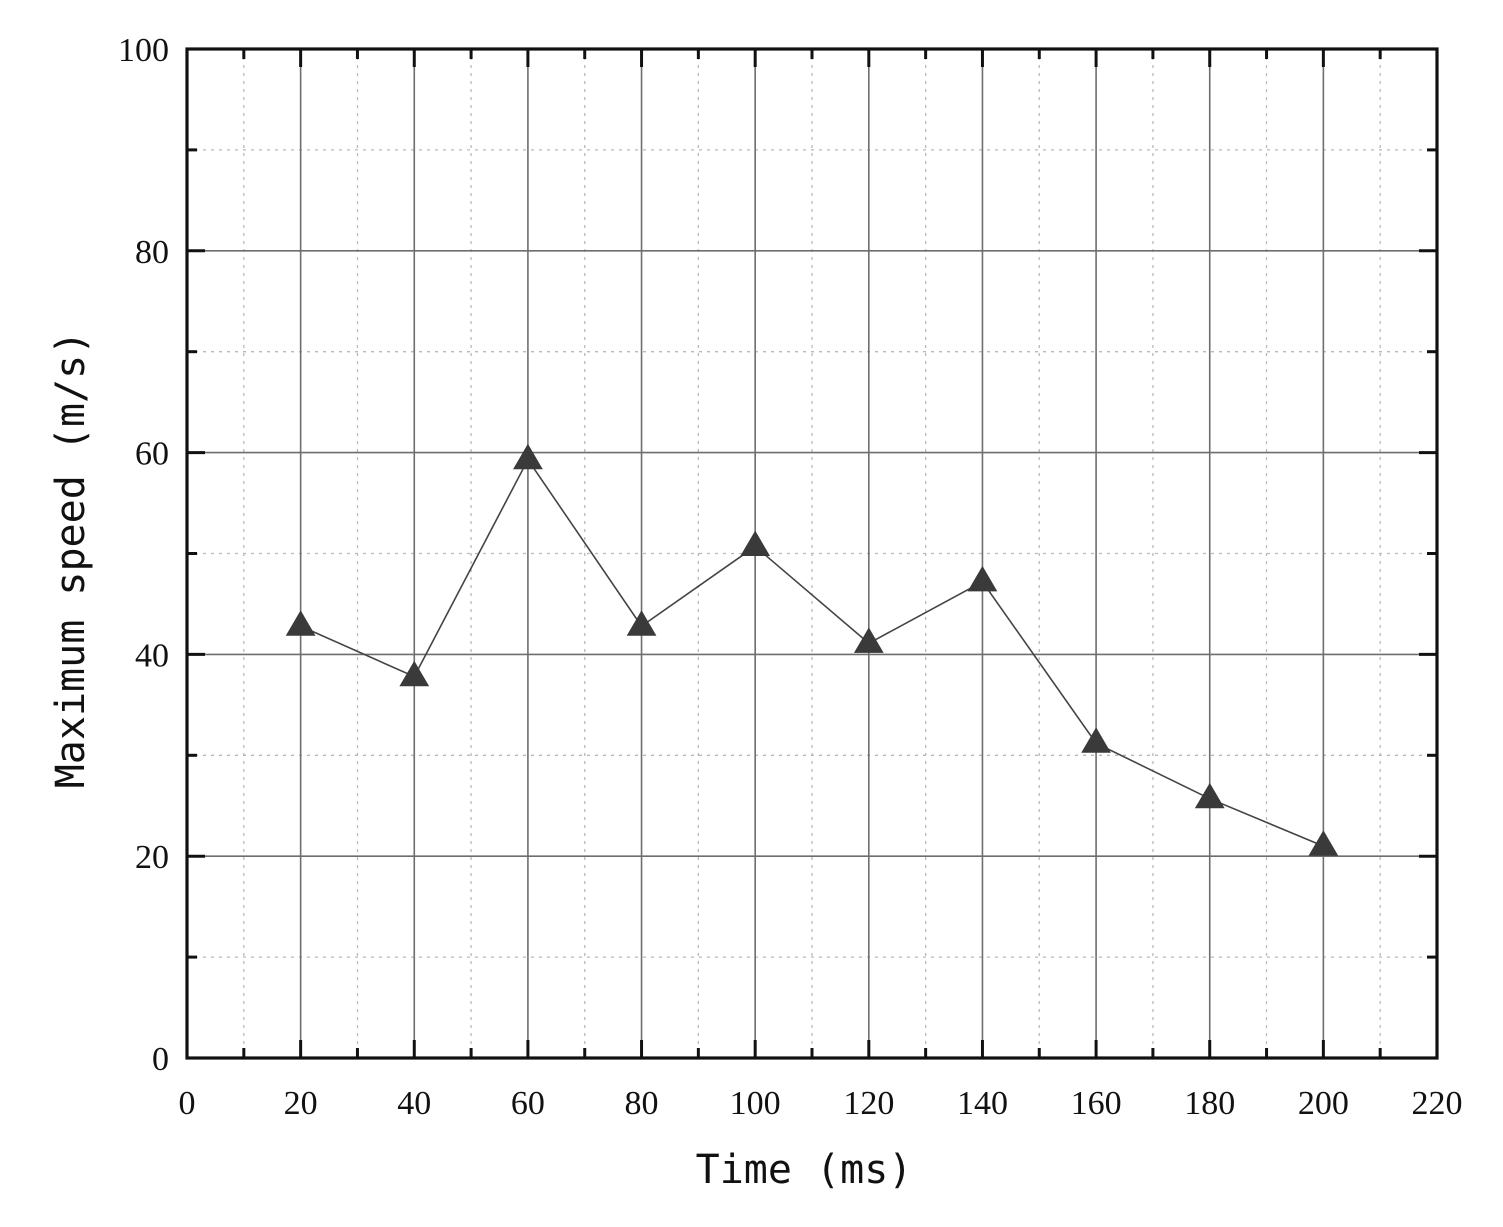  What do you see at coordinates (642, 1103) in the screenshot?
I see `x-tick-label: 80` at bounding box center [642, 1103].